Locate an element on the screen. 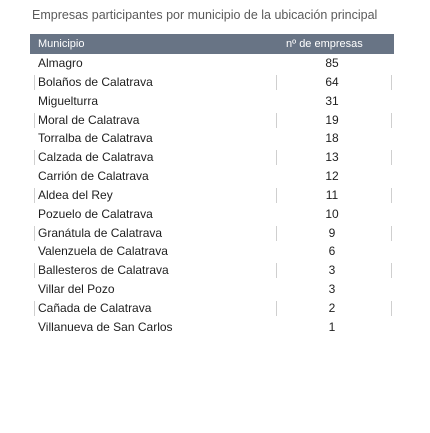 The image size is (430, 433). cell-count: 11 is located at coordinates (332, 194).